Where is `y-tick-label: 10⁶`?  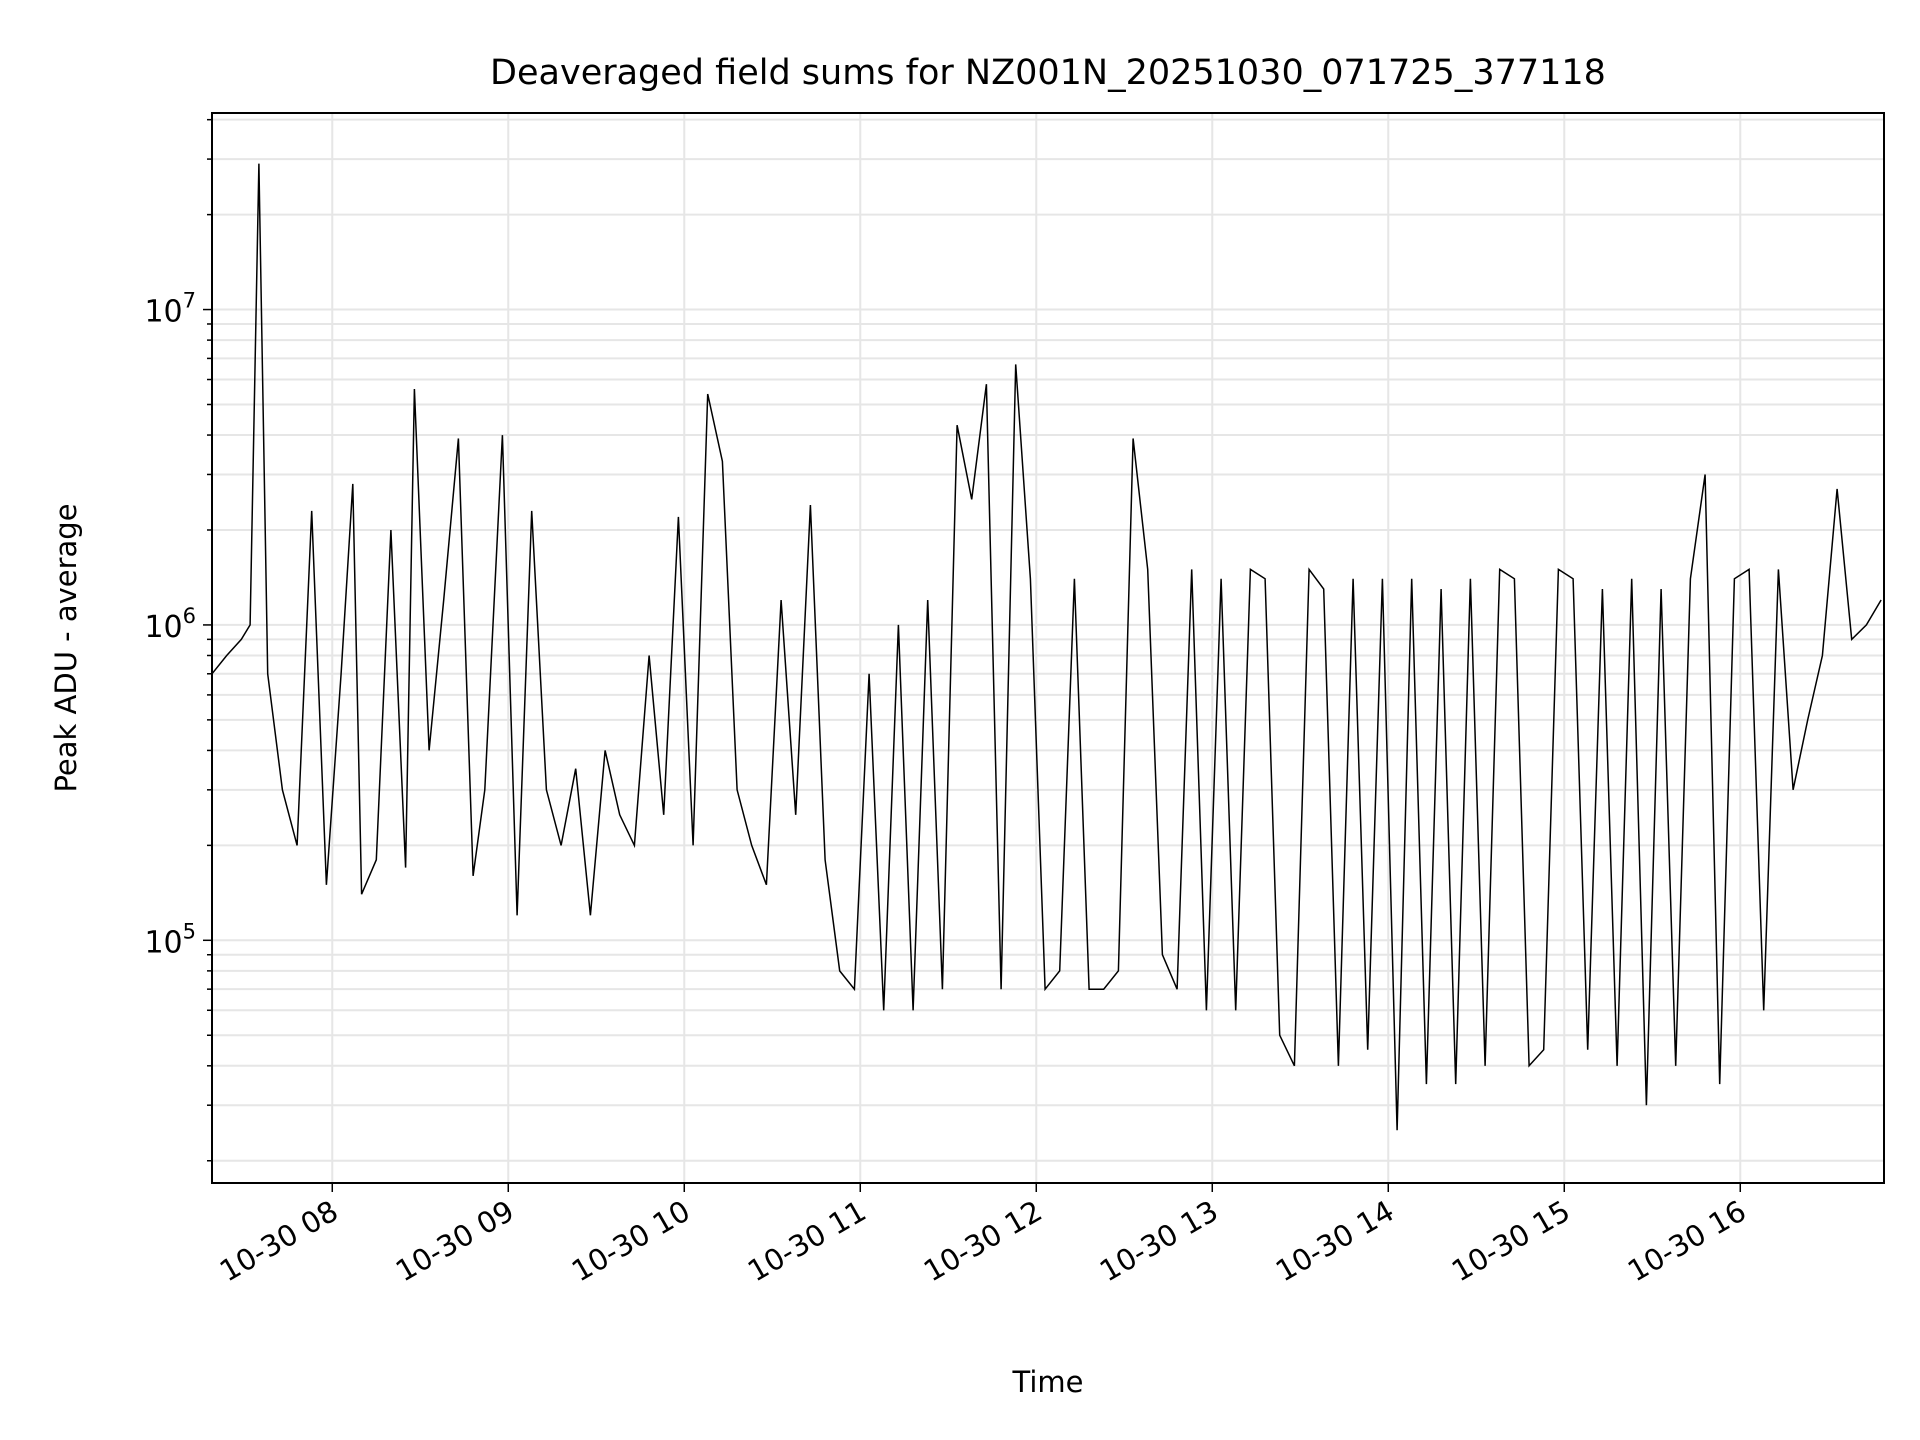
y-tick-label: 10⁶ is located at coordinates (170, 624).